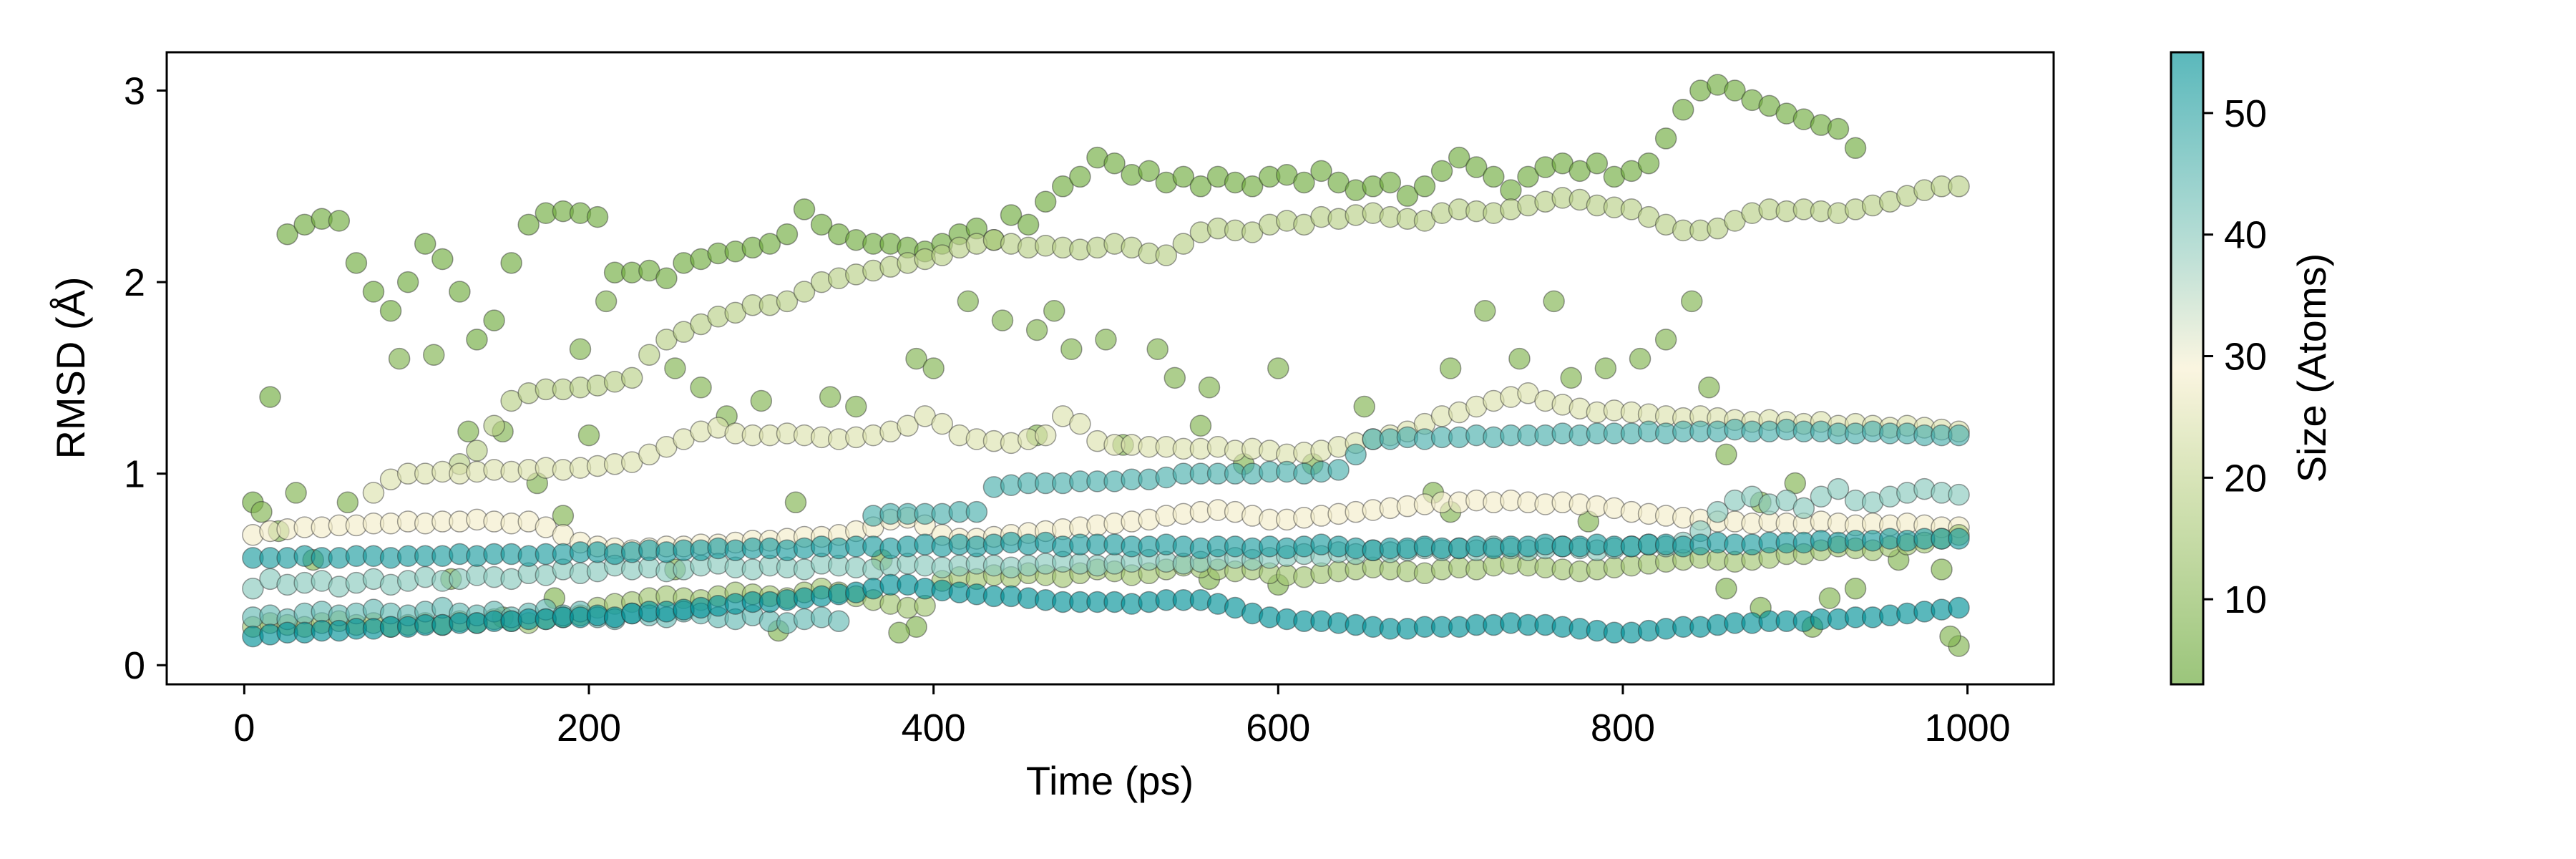  Describe the element at coordinates (934, 728) in the screenshot. I see `x-tick-label: 400` at that location.